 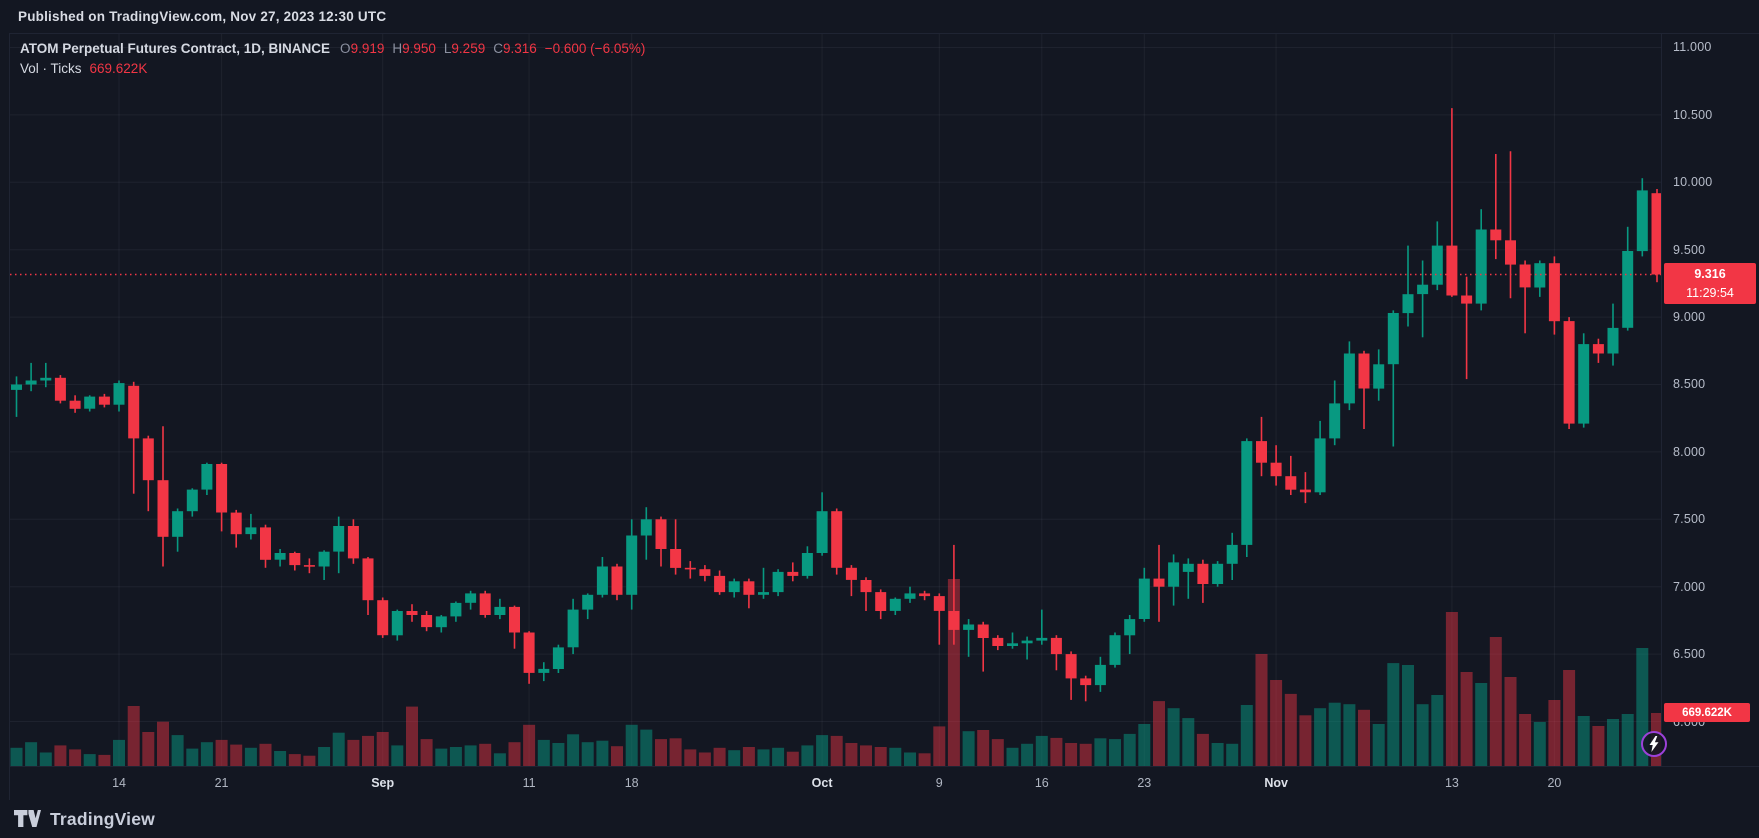 I want to click on time-tick-label: 16, so click(x=1041, y=783).